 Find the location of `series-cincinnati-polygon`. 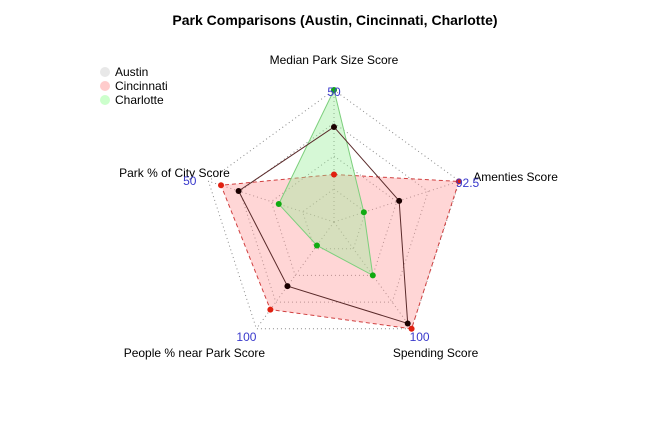

series-cincinnati-polygon is located at coordinates (340, 251).